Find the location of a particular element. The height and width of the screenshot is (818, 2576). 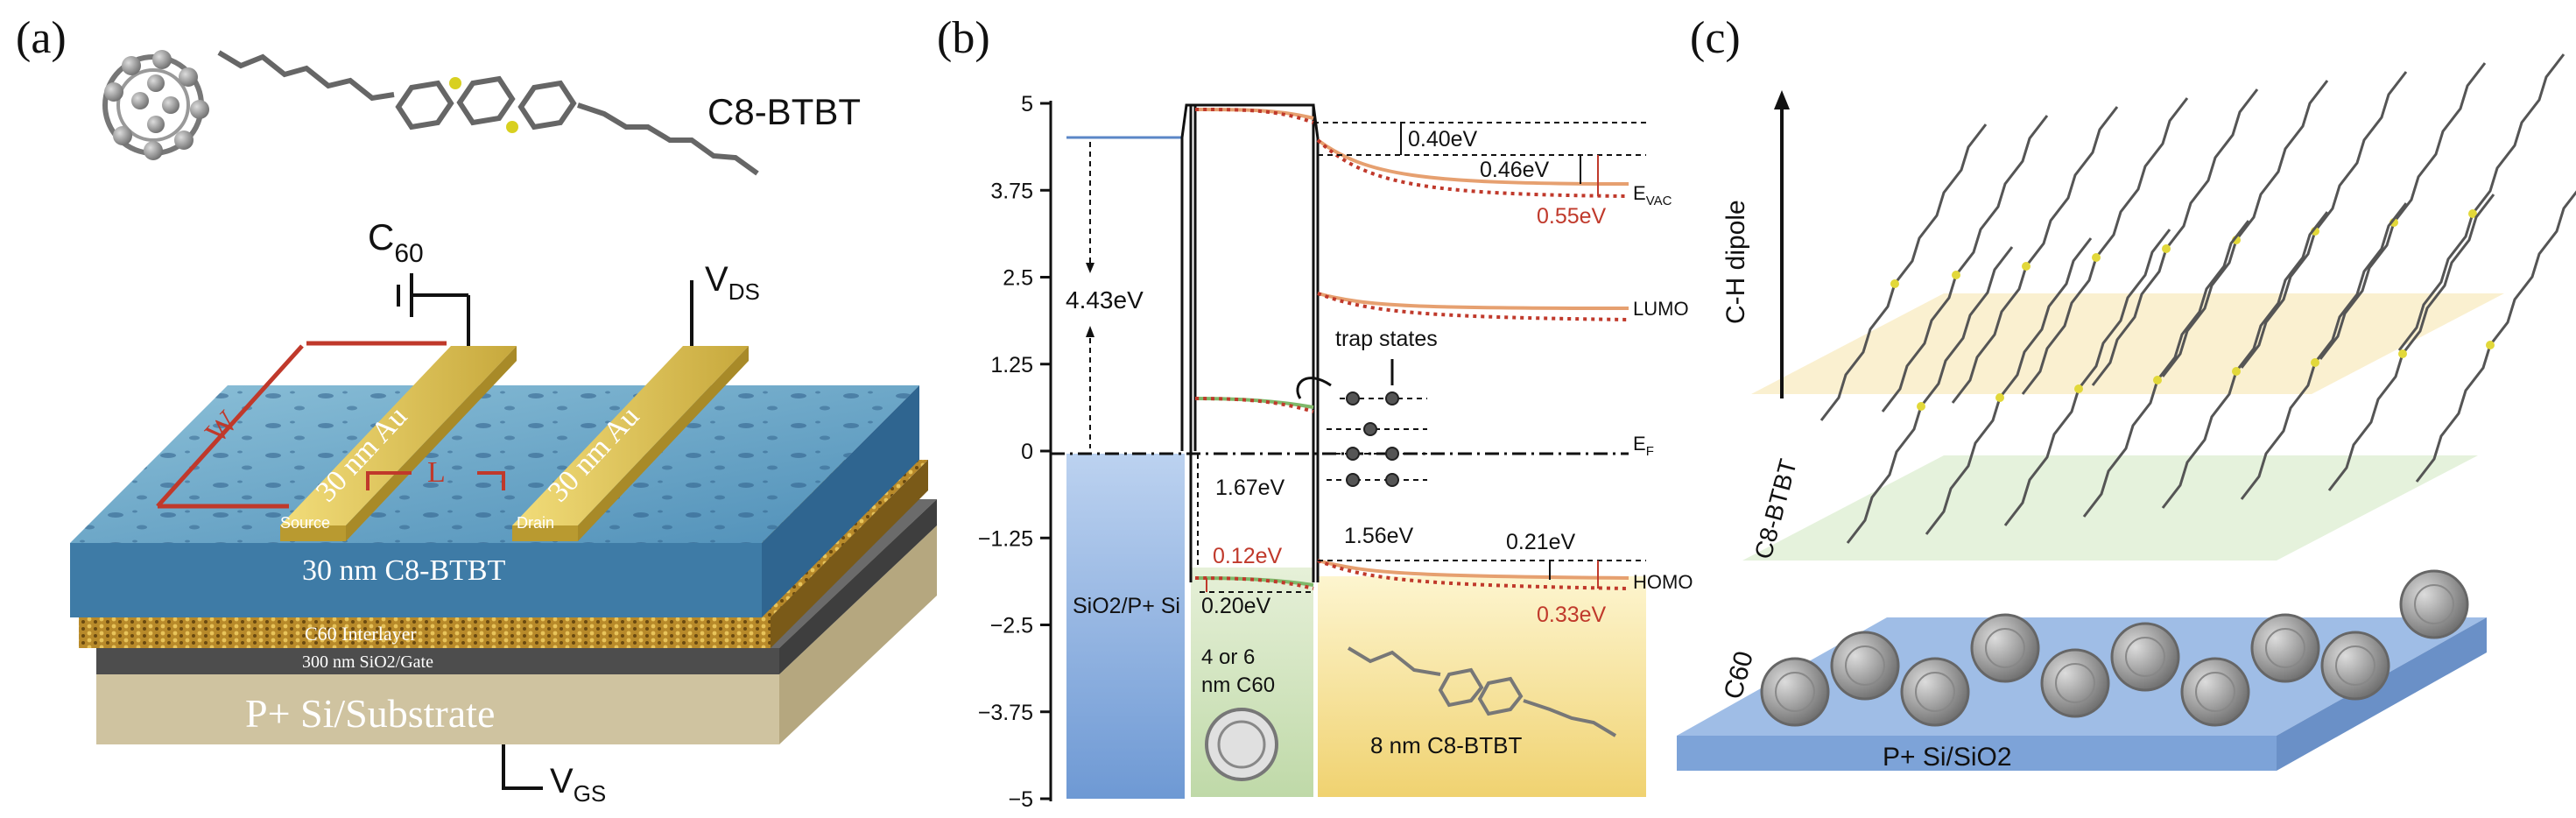

source-electrode is located at coordinates (398, 443).